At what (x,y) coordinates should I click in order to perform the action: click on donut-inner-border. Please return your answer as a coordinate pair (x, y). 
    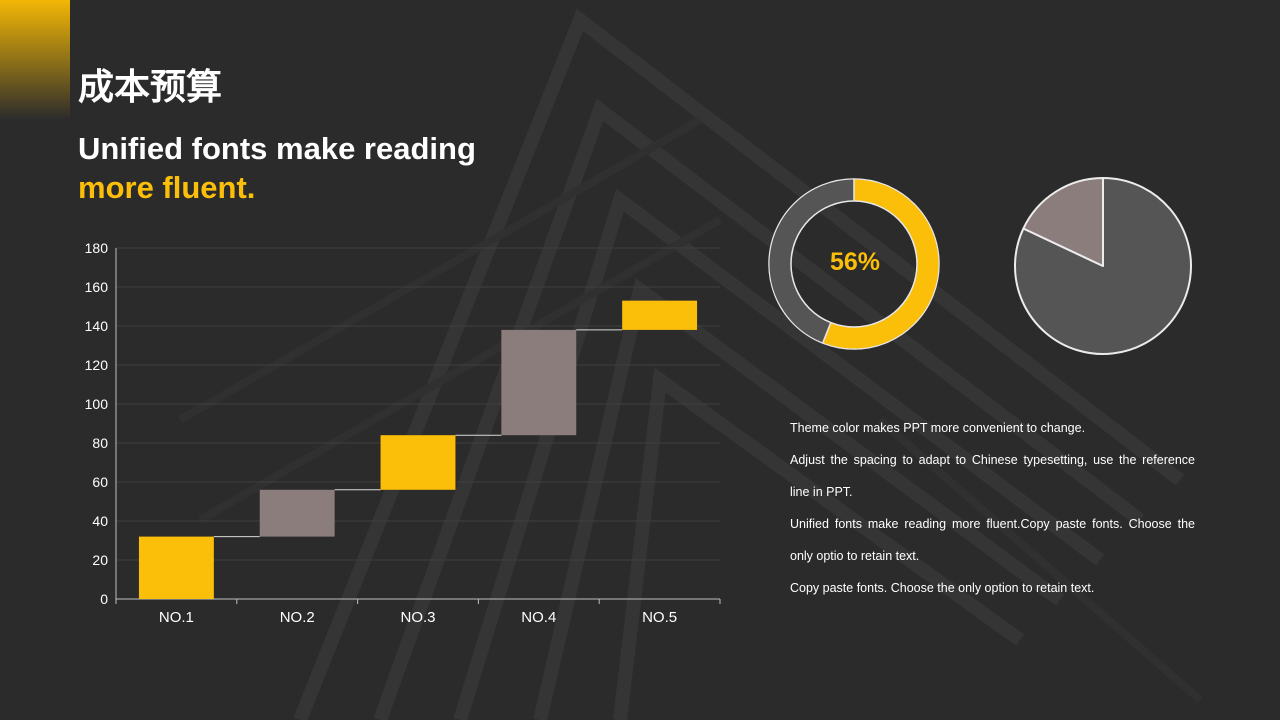
    Looking at the image, I should click on (854, 264).